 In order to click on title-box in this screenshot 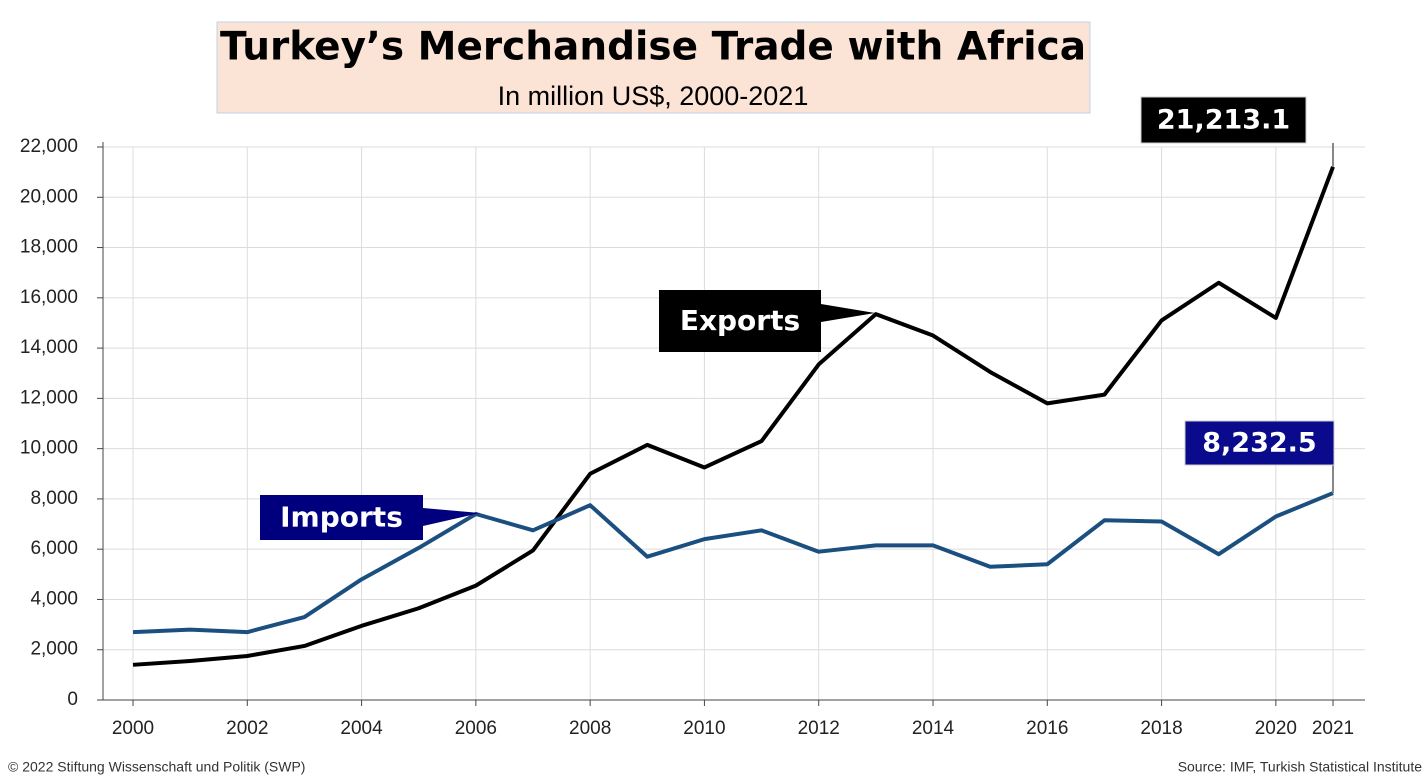, I will do `click(653, 67)`.